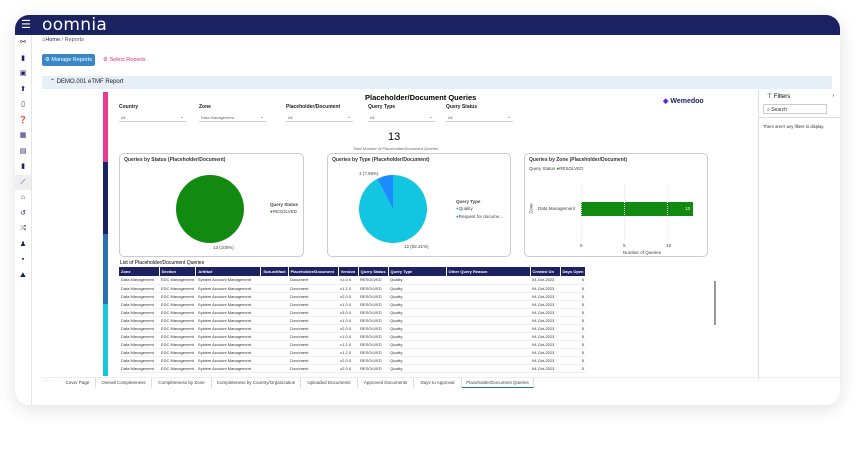 This screenshot has width=855, height=456. What do you see at coordinates (23, 244) in the screenshot?
I see `sidebar-icon-user: ♟` at bounding box center [23, 244].